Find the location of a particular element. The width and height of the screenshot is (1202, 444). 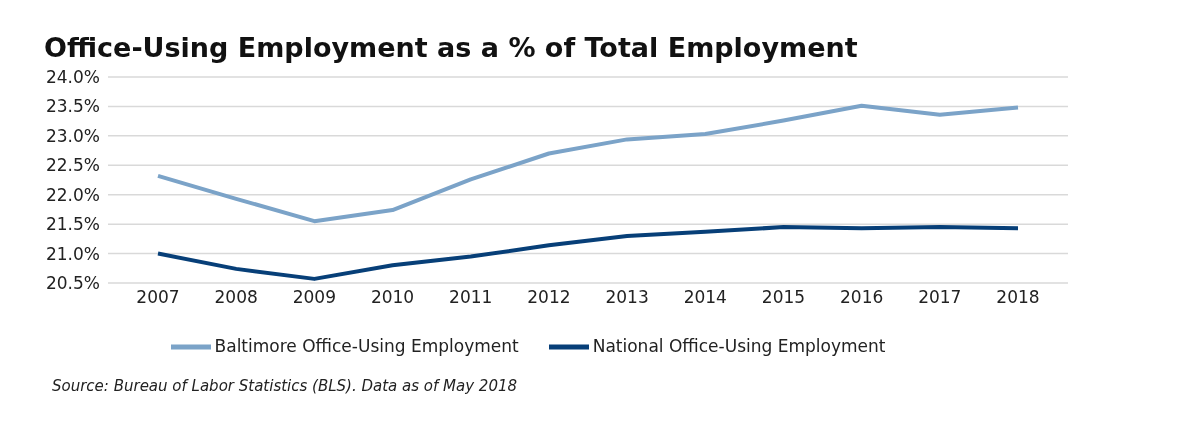

y-tick-label: 21.5% is located at coordinates (72, 224).